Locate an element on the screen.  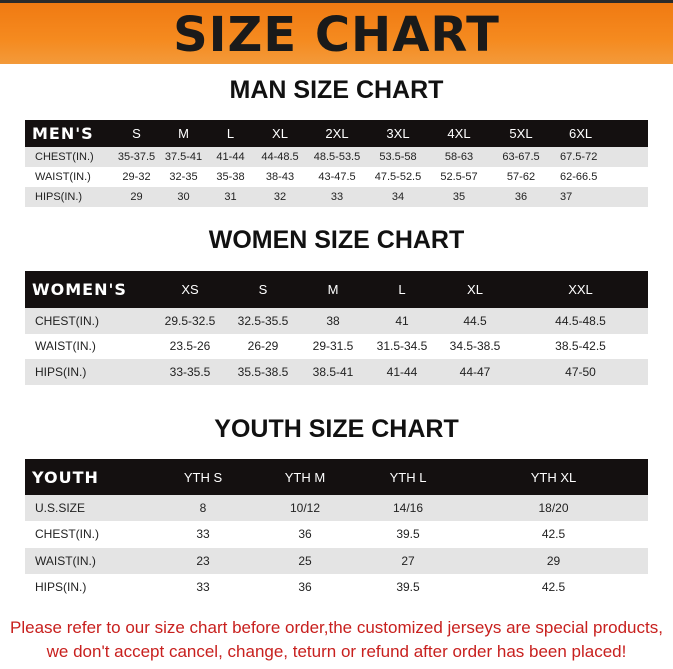
measurement-cell: 44.5-48.5 is located at coordinates (580, 321).